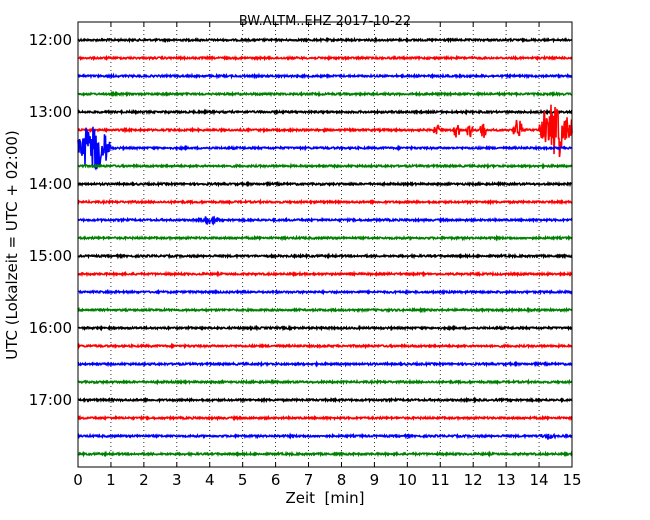 The height and width of the screenshot is (520, 650). Describe the element at coordinates (473, 480) in the screenshot. I see `x-tick-label: 12` at that location.